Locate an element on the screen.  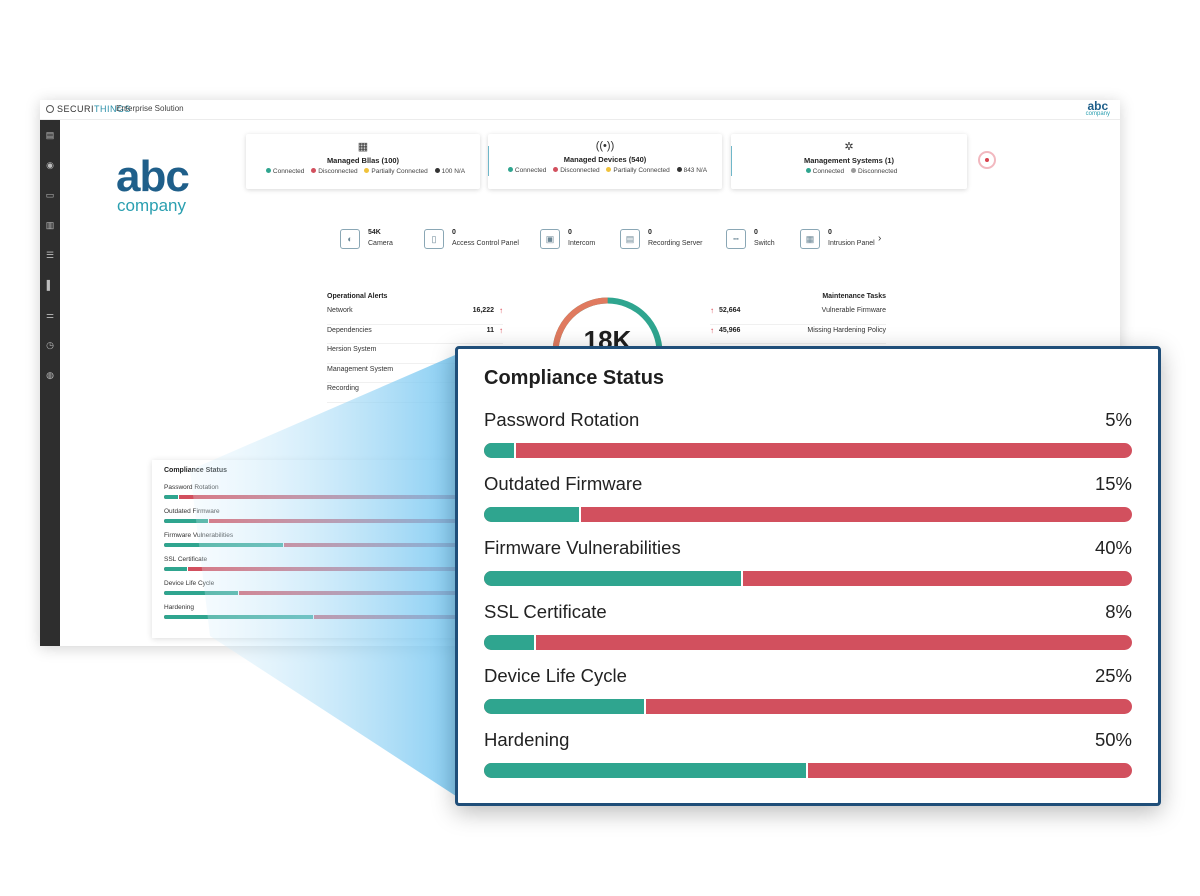
company-logo: abc company is located at coordinates (166, 185).